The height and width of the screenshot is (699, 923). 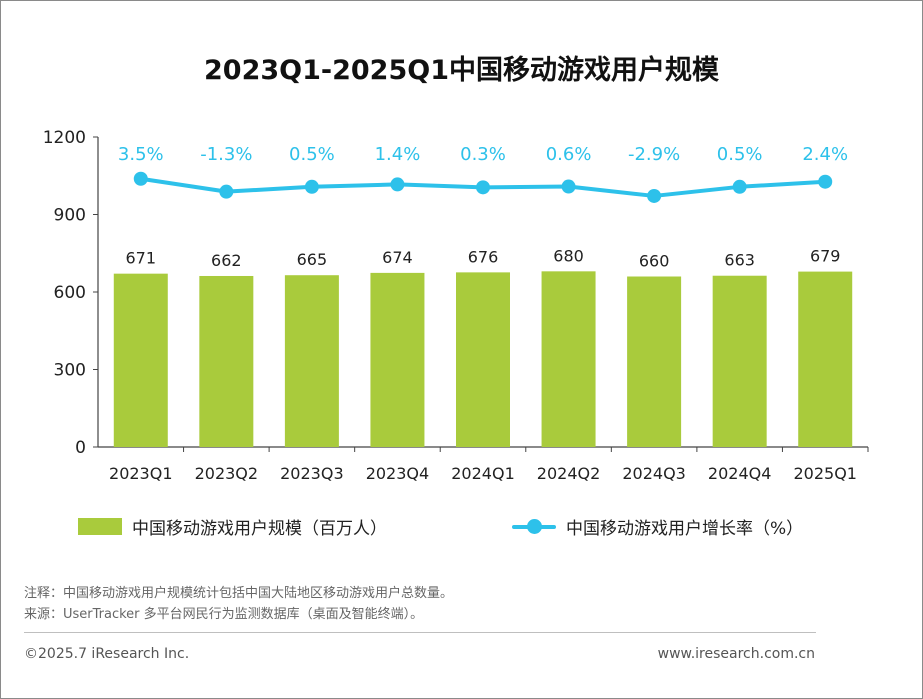 What do you see at coordinates (568, 255) in the screenshot?
I see `bar-value-label: 680` at bounding box center [568, 255].